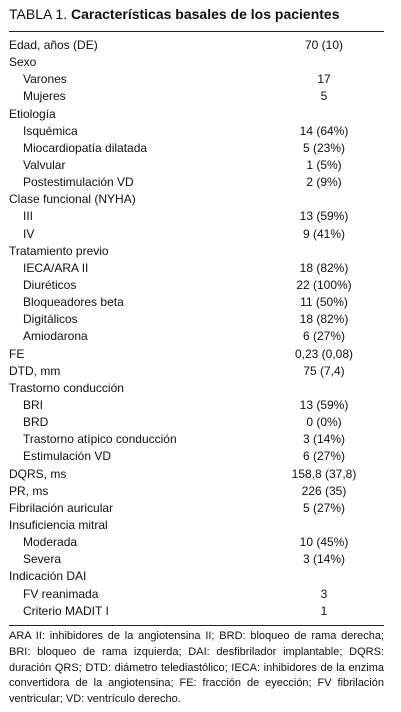  What do you see at coordinates (196, 234) in the screenshot?
I see `sub-row: IV 9 (41%)` at bounding box center [196, 234].